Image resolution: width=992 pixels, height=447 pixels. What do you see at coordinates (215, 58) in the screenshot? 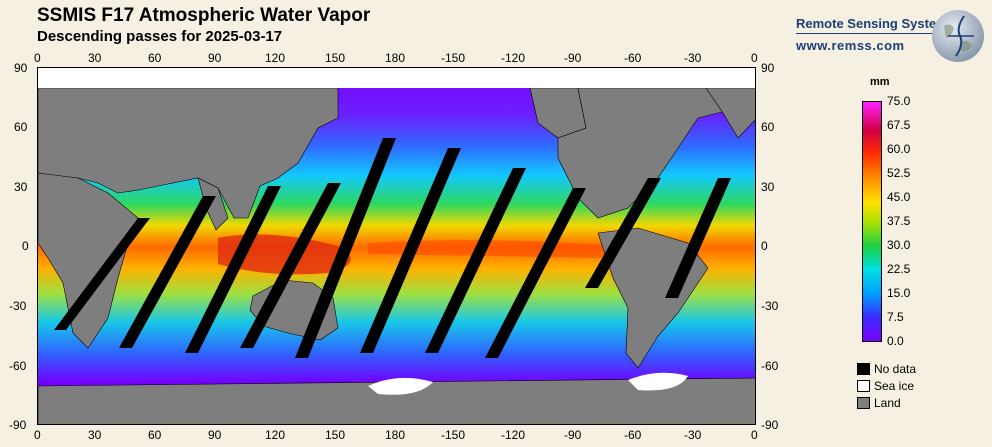
I see `lon-tick-top: 90` at bounding box center [215, 58].